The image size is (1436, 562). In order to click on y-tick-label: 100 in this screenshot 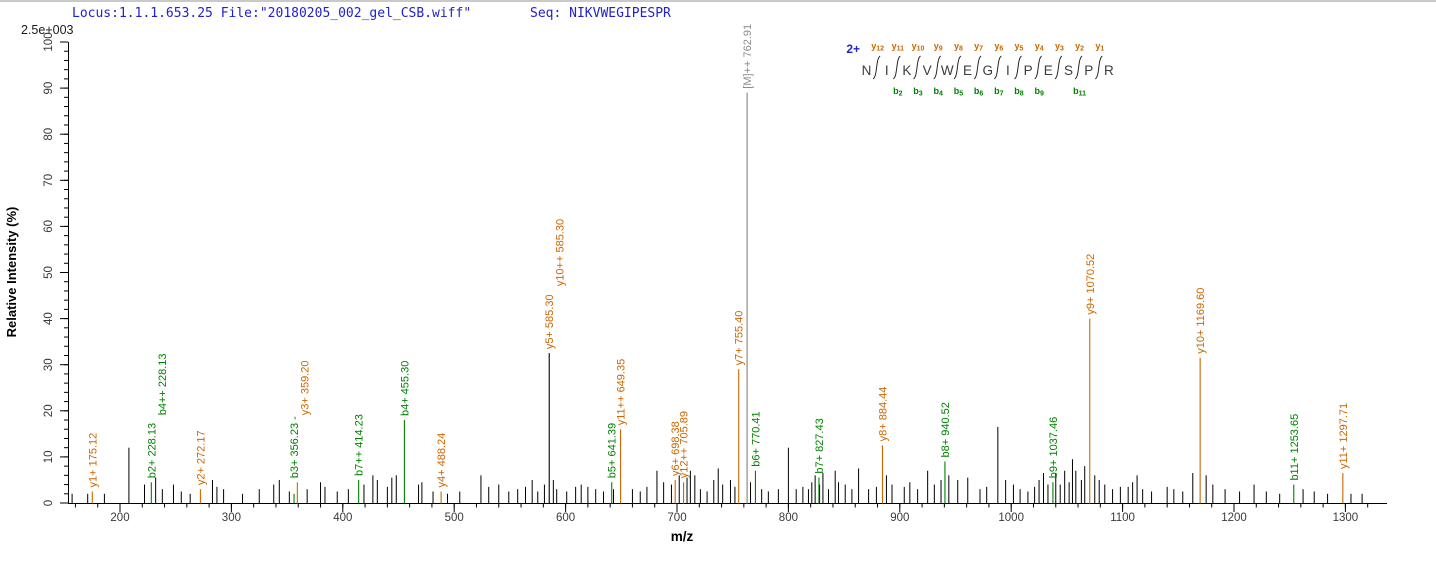, I will do `click(49, 41)`.